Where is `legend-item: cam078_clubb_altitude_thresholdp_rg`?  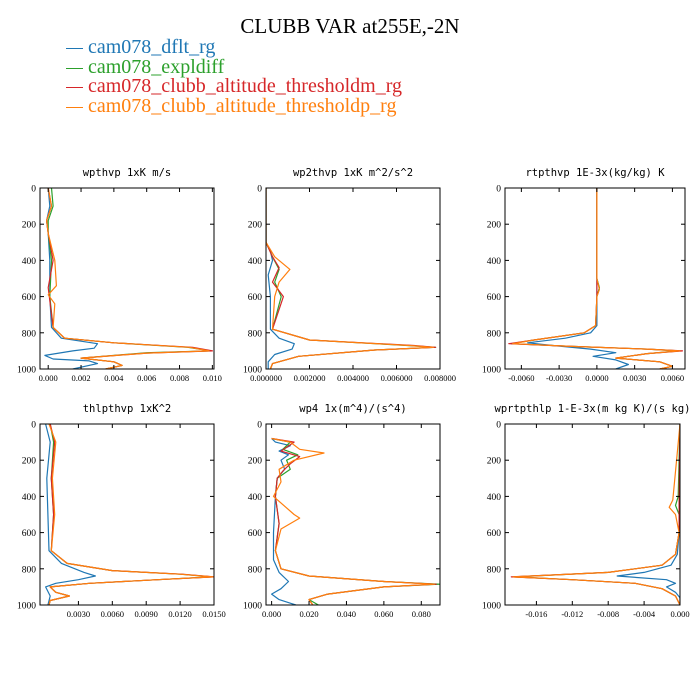 legend-item: cam078_clubb_altitude_thresholdp_rg is located at coordinates (234, 105).